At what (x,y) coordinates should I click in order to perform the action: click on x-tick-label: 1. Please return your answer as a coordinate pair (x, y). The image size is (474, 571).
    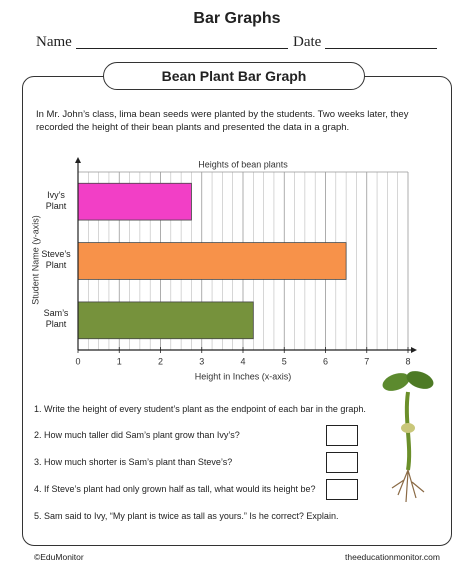
    Looking at the image, I should click on (119, 361).